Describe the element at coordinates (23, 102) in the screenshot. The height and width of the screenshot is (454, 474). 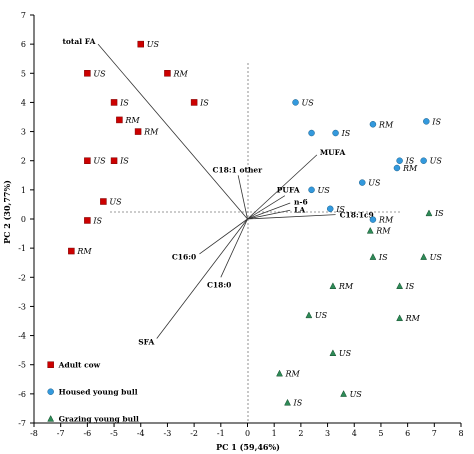
I see `y-tick-label: 4` at that location.